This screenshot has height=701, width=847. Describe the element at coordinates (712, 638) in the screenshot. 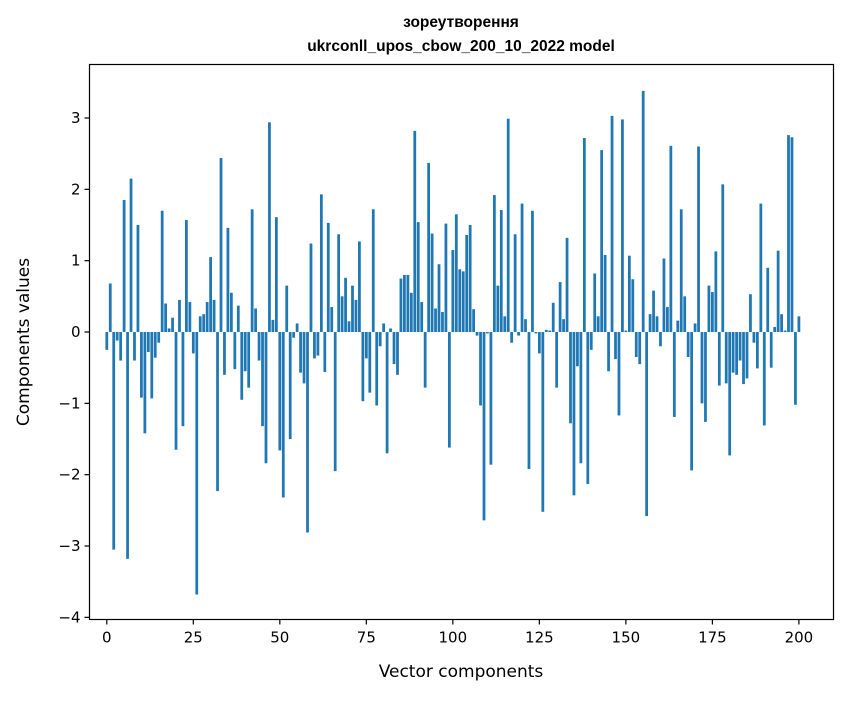

I see `x-tick-label: 175` at that location.